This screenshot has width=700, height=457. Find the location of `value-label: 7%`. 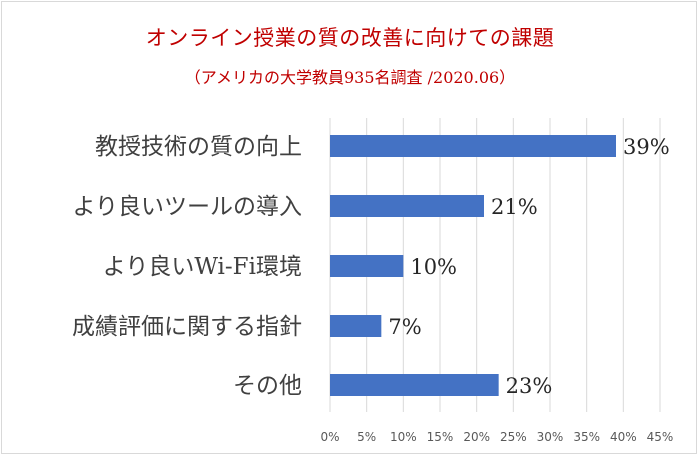

value-label: 7% is located at coordinates (404, 327).